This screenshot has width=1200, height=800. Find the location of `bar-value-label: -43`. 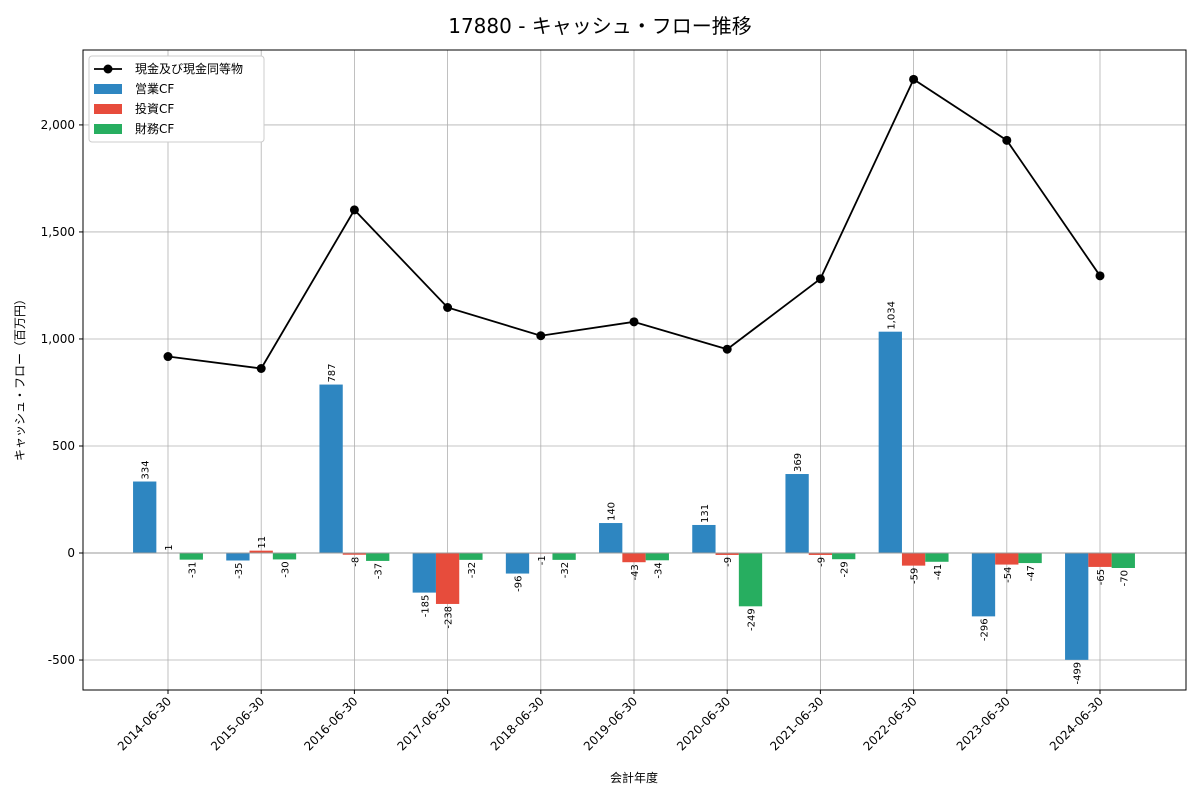

bar-value-label: -43 is located at coordinates (635, 572).